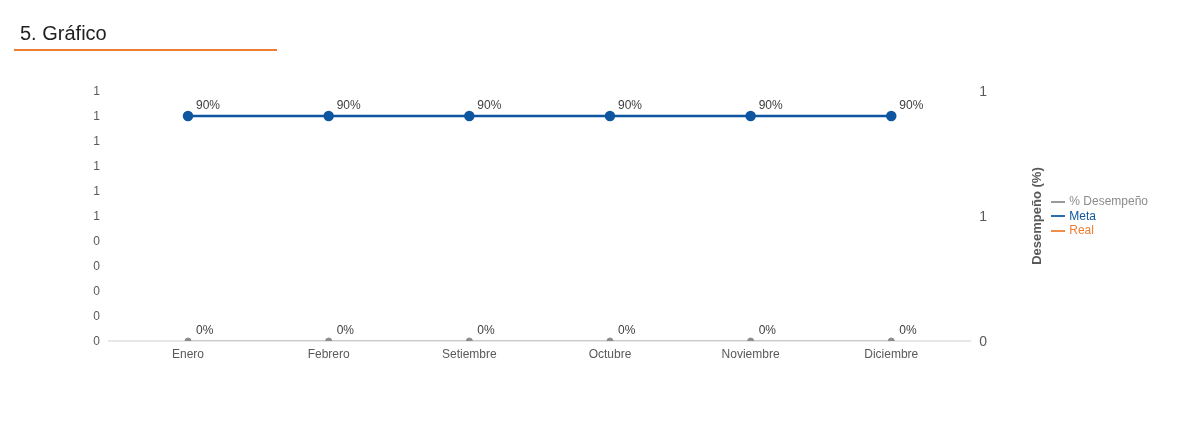  I want to click on x-tick-label: Diciembre, so click(891, 353).